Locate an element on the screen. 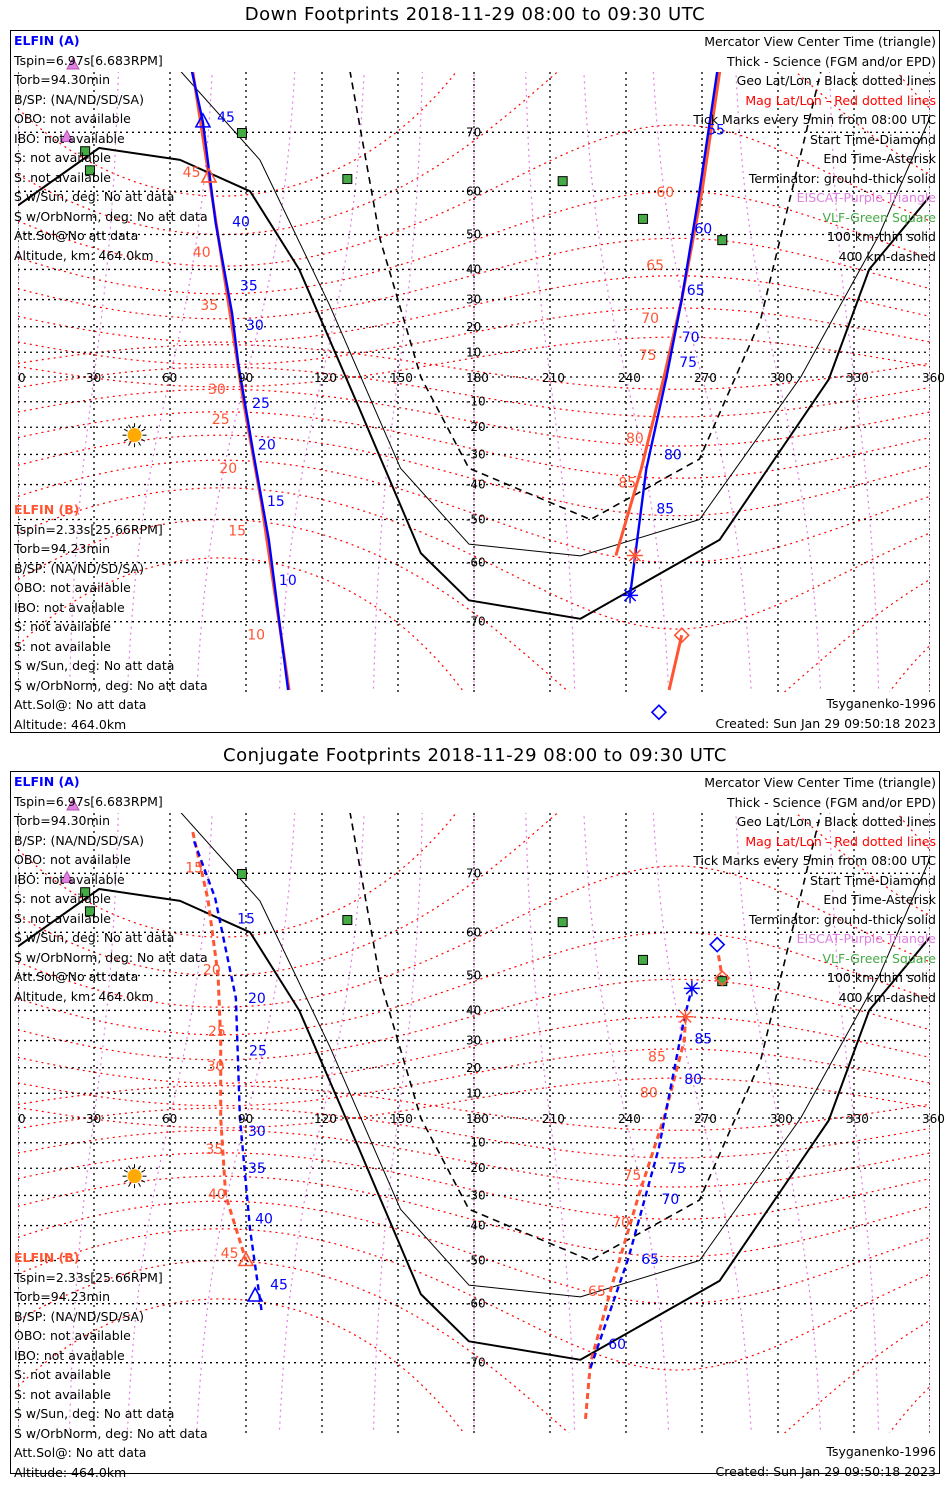  lon-tick-label: 300 is located at coordinates (781, 378).